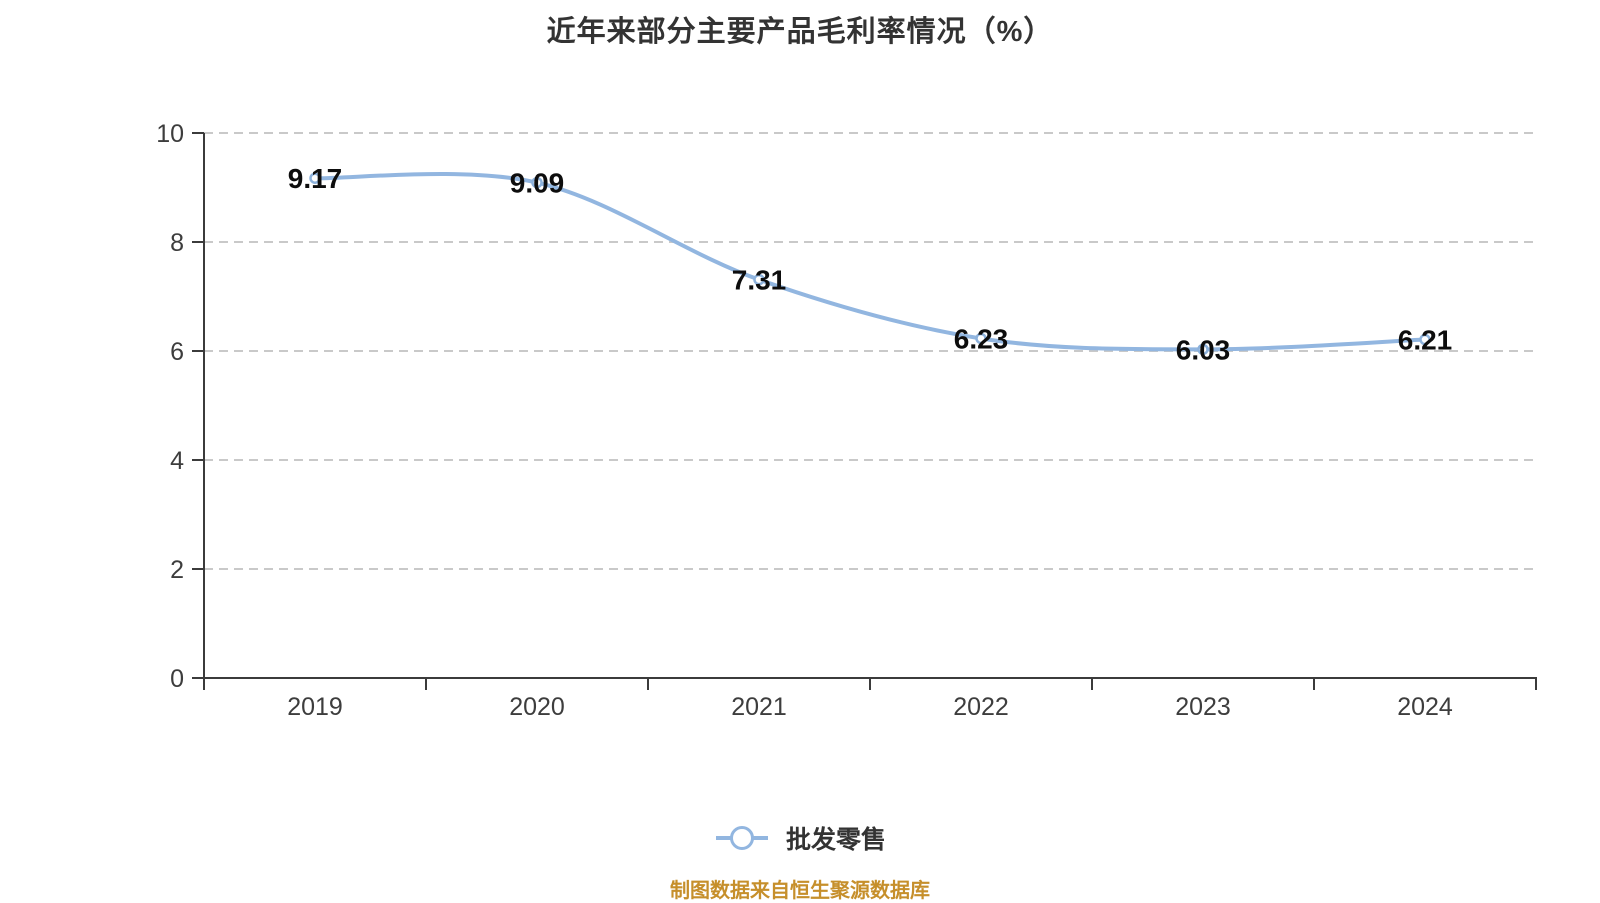 The width and height of the screenshot is (1600, 903). I want to click on series-line, so click(870, 261).